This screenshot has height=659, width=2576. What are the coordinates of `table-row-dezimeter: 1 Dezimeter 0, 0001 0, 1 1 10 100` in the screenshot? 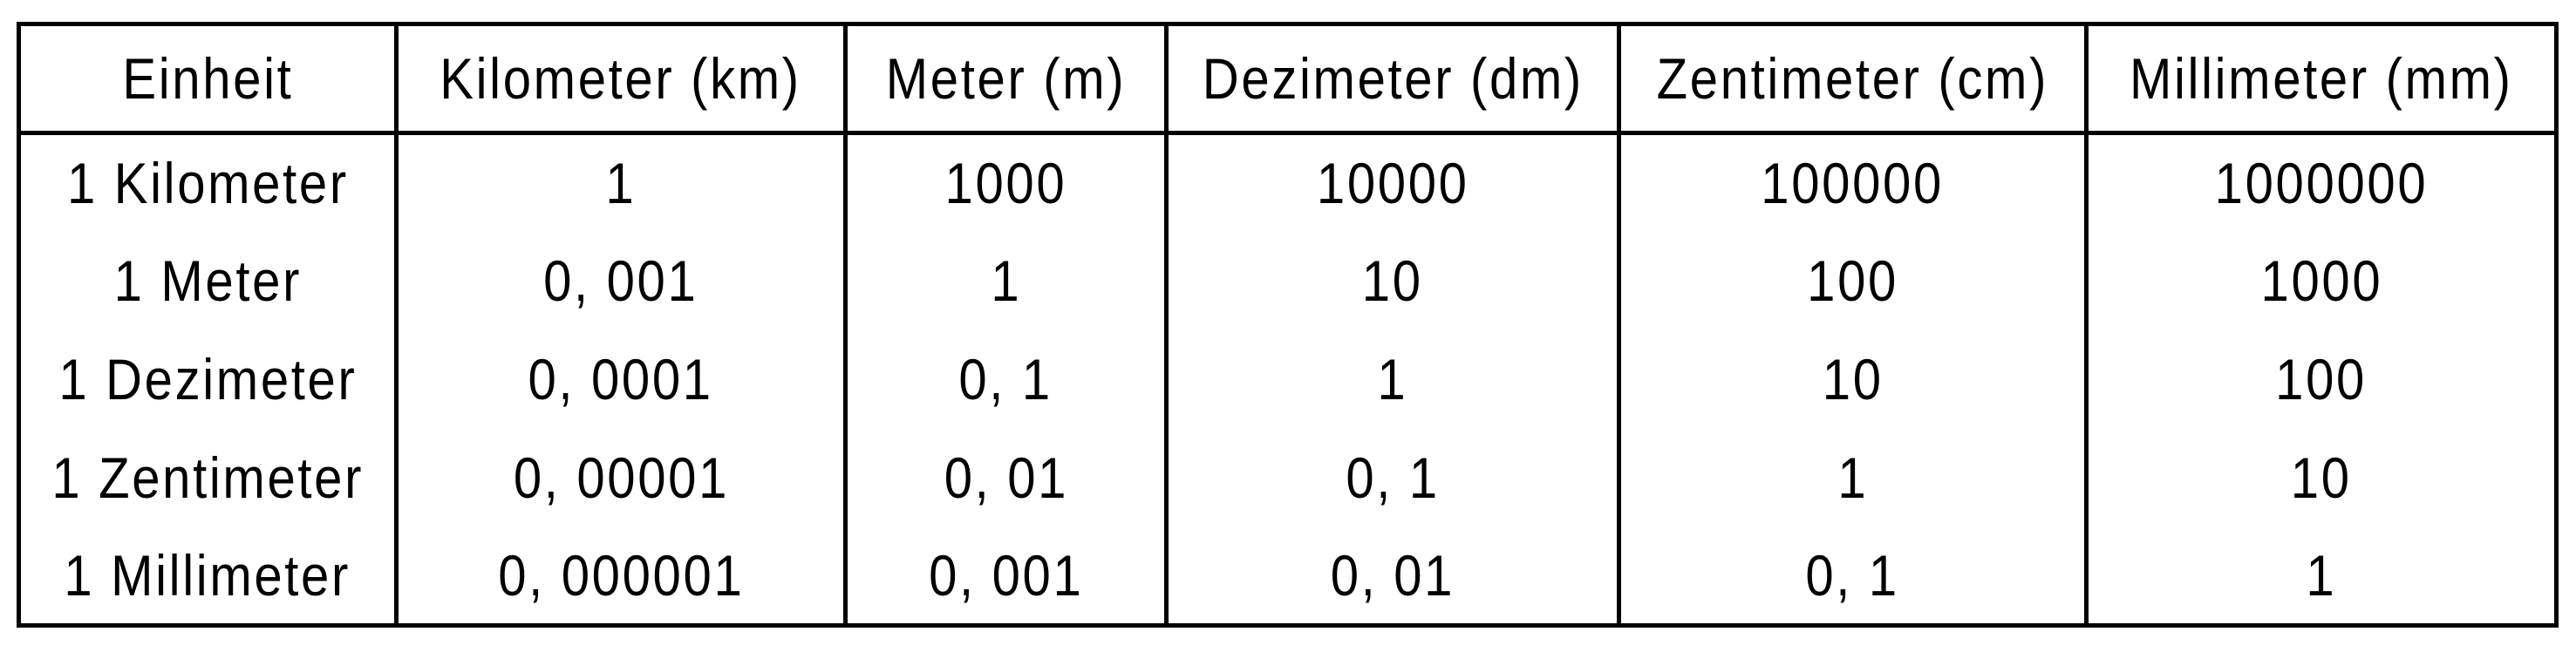 It's located at (1288, 380).